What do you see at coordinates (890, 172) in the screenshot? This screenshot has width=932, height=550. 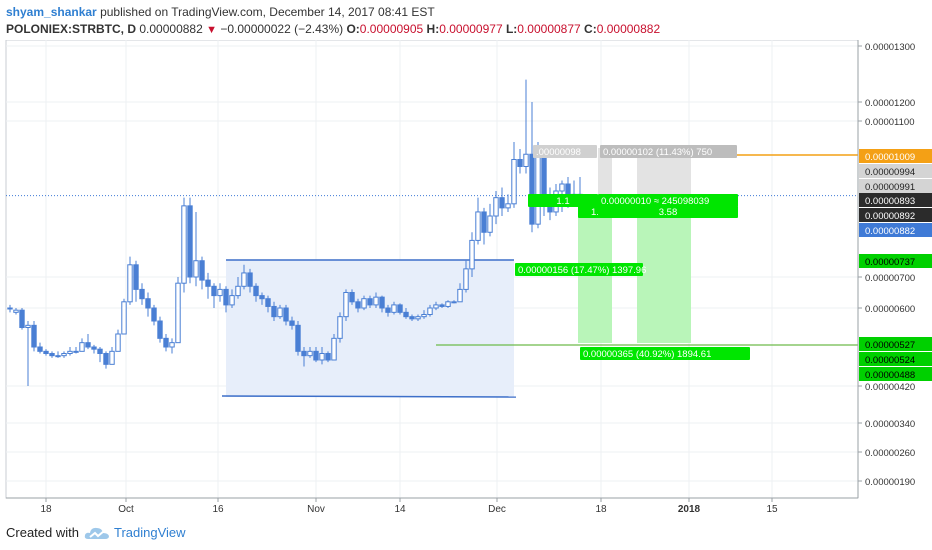 I see `price-tag-label: 0.00000994` at bounding box center [890, 172].